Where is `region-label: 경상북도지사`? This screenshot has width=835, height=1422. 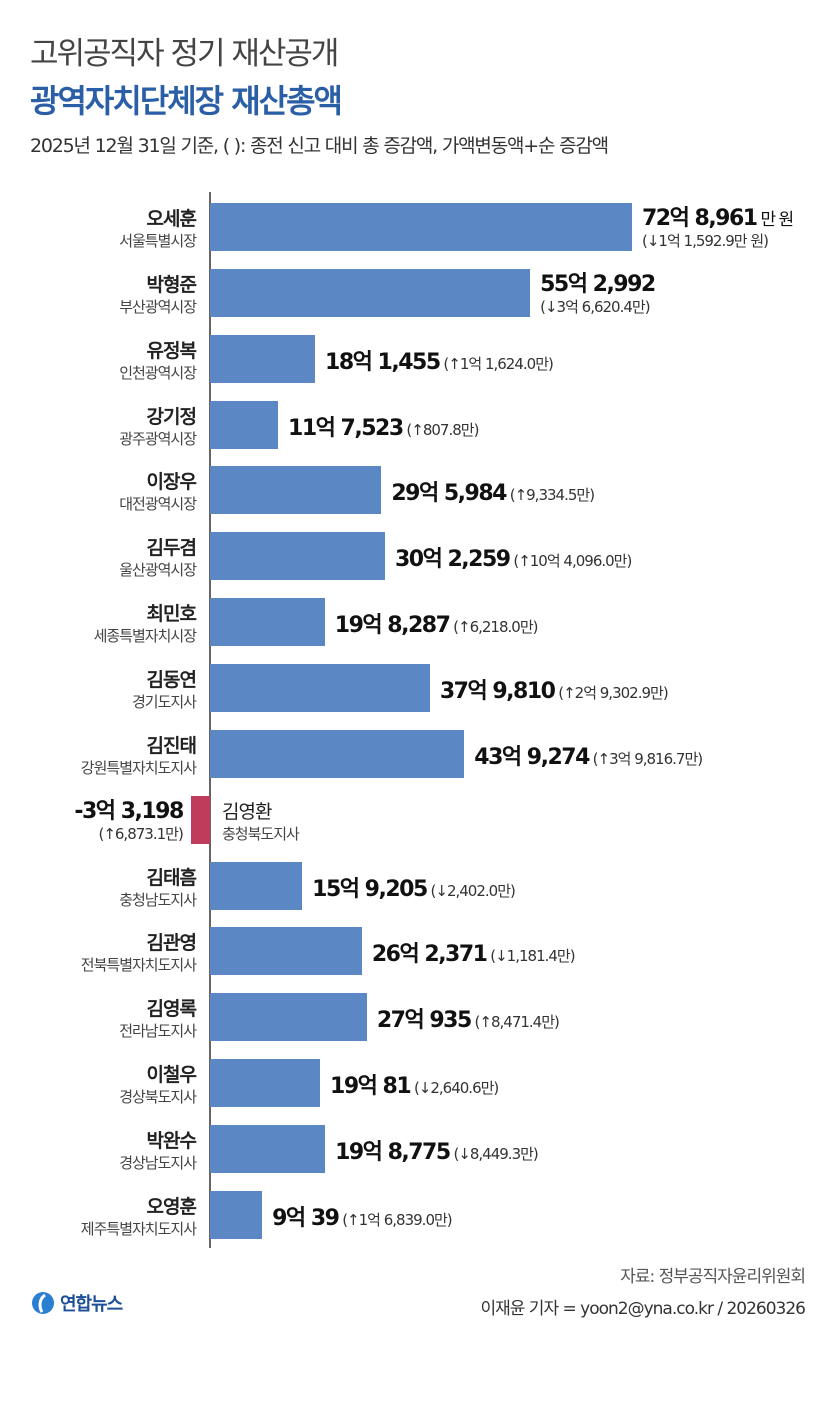 region-label: 경상북도지사 is located at coordinates (158, 1097).